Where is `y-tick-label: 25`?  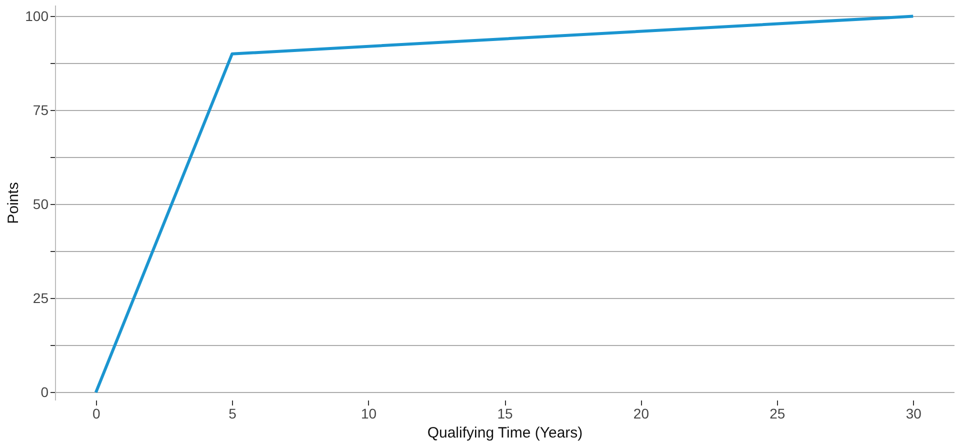
y-tick-label: 25 is located at coordinates (40, 298).